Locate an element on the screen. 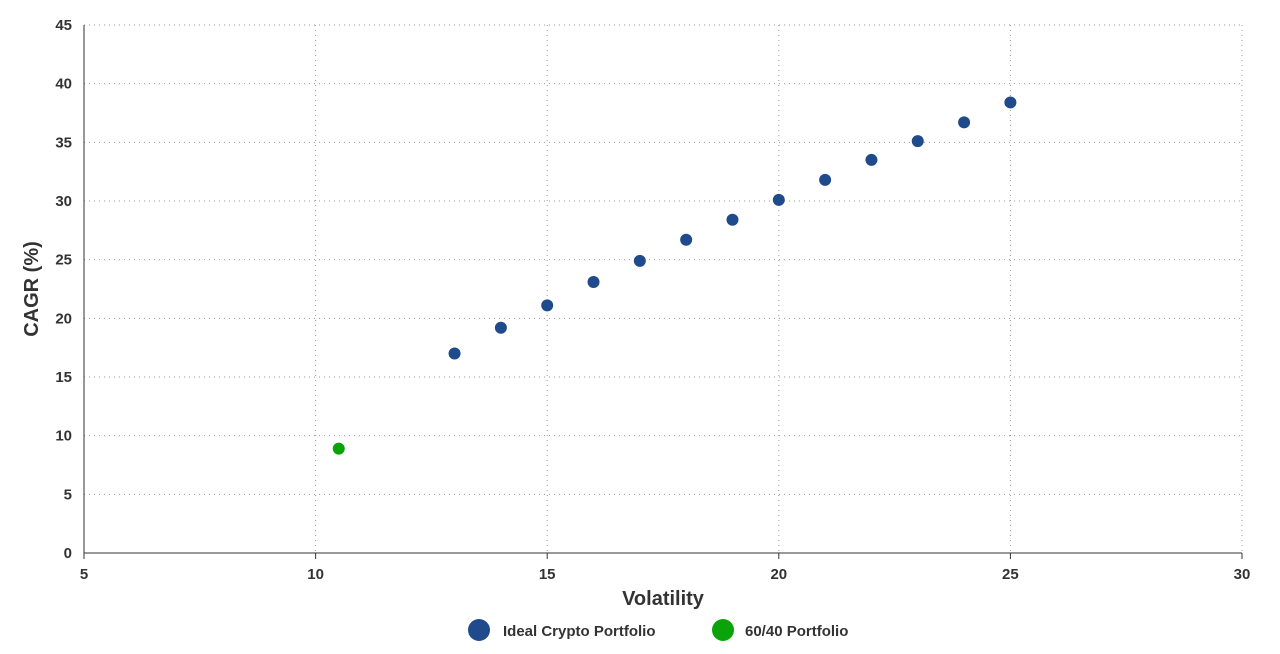 The height and width of the screenshot is (654, 1280). legend-item-ideal-crypto: Ideal Crypto Portfolio is located at coordinates (562, 630).